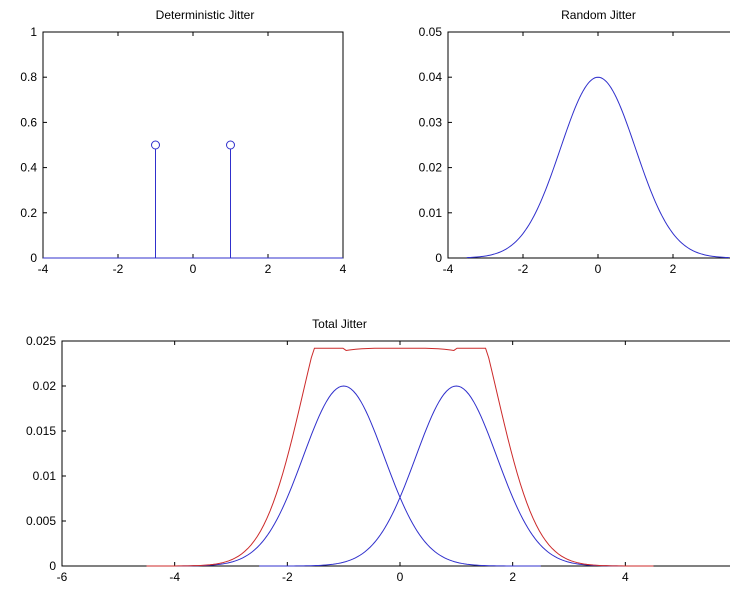 This screenshot has height=590, width=730. Describe the element at coordinates (268, 269) in the screenshot. I see `deterministic-x-tick-label: 2` at that location.